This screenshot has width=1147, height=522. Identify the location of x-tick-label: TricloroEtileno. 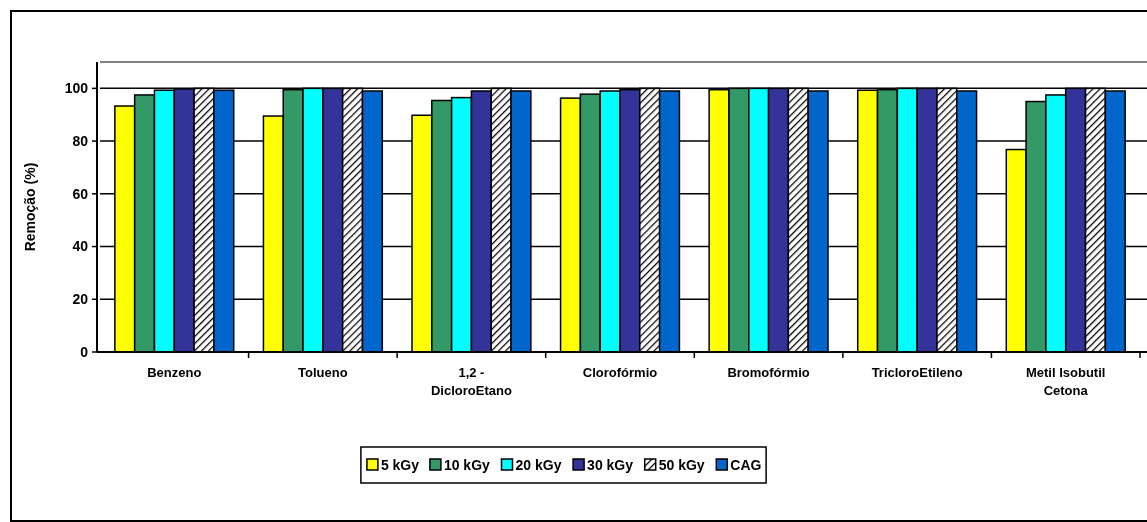
(917, 372).